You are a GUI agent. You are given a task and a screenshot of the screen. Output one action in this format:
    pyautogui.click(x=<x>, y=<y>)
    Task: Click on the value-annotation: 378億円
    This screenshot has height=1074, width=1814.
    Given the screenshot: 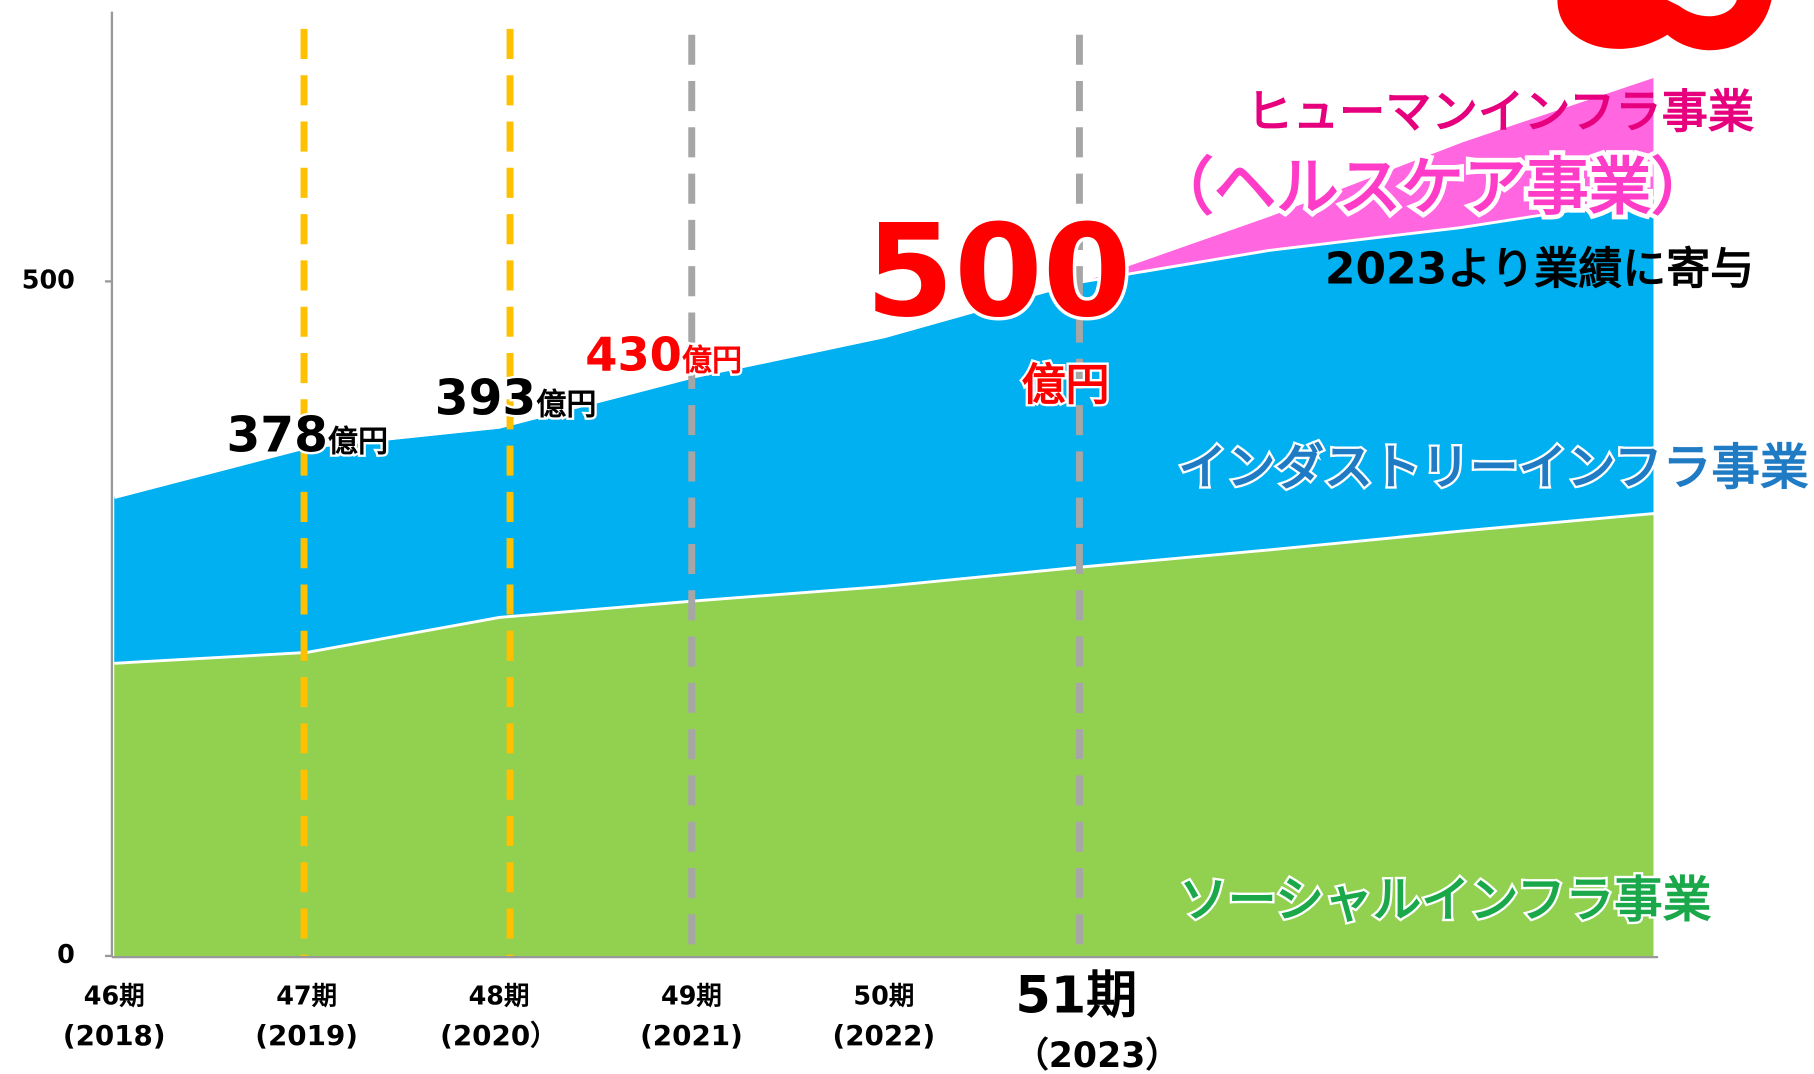 What is the action you would take?
    pyautogui.click(x=307, y=435)
    